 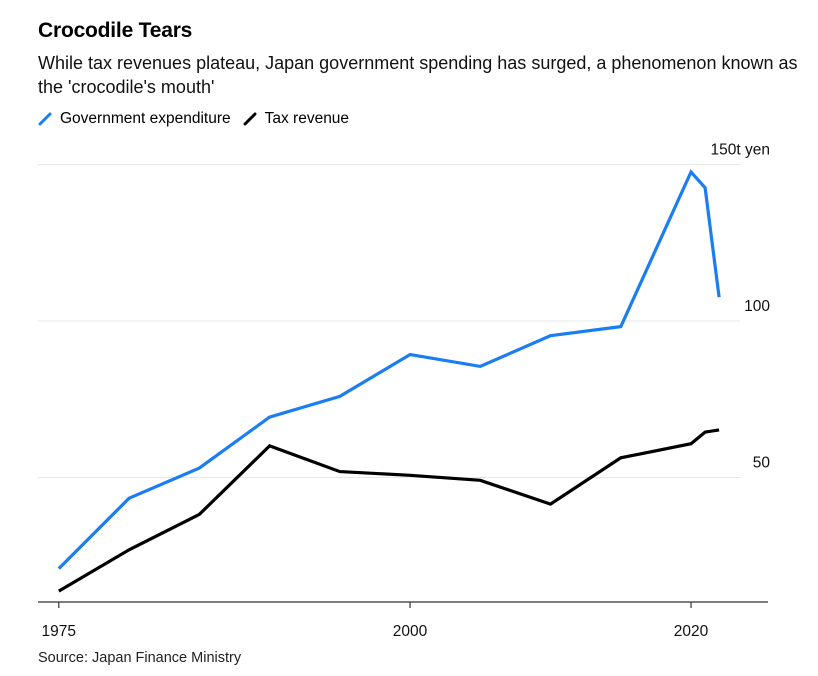 What do you see at coordinates (762, 463) in the screenshot?
I see `y-tick-label: 50` at bounding box center [762, 463].